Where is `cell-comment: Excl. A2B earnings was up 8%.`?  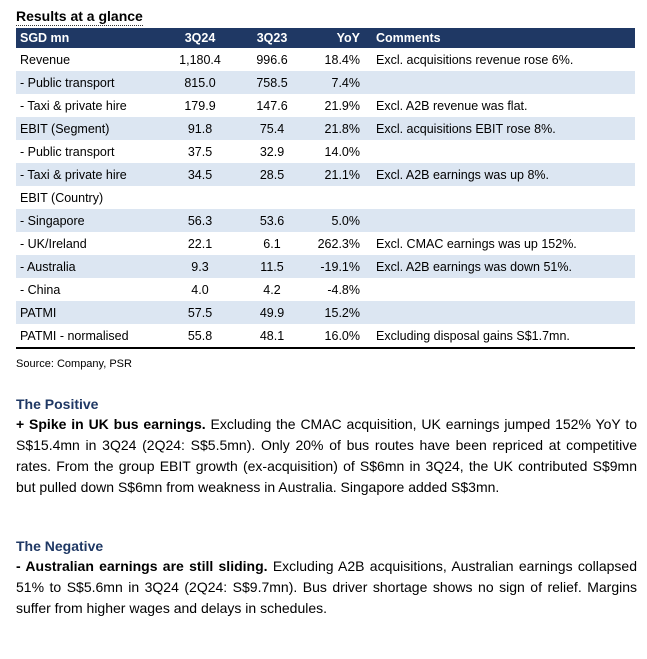 cell-comment: Excl. A2B earnings was up 8%. is located at coordinates (501, 174).